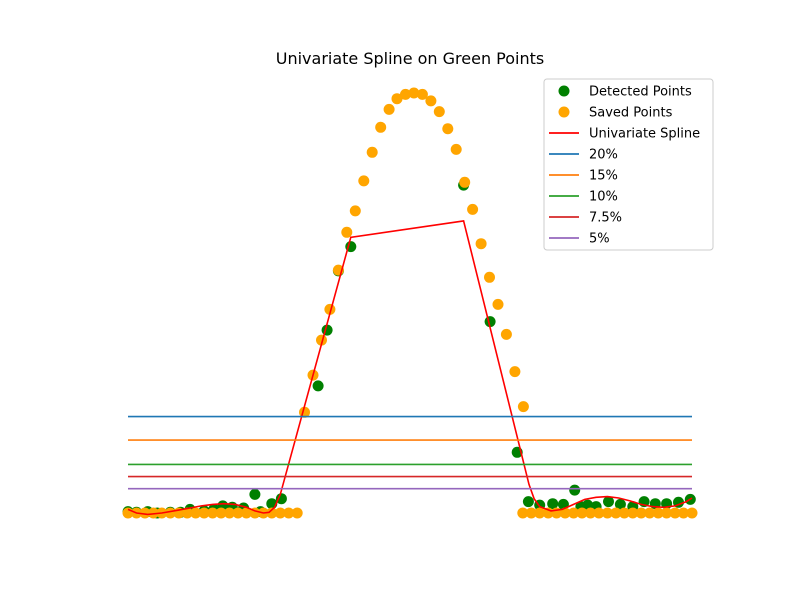 This screenshot has width=800, height=600. Describe the element at coordinates (603, 155) in the screenshot. I see `legend-label: 20%` at that location.